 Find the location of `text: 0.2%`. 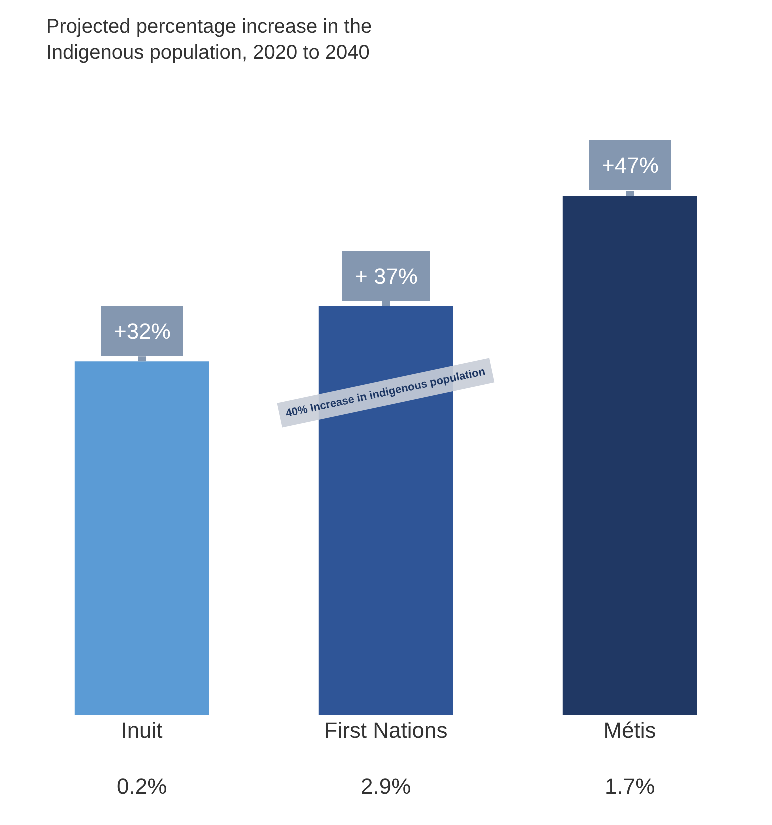

text: 0.2% is located at coordinates (142, 786).